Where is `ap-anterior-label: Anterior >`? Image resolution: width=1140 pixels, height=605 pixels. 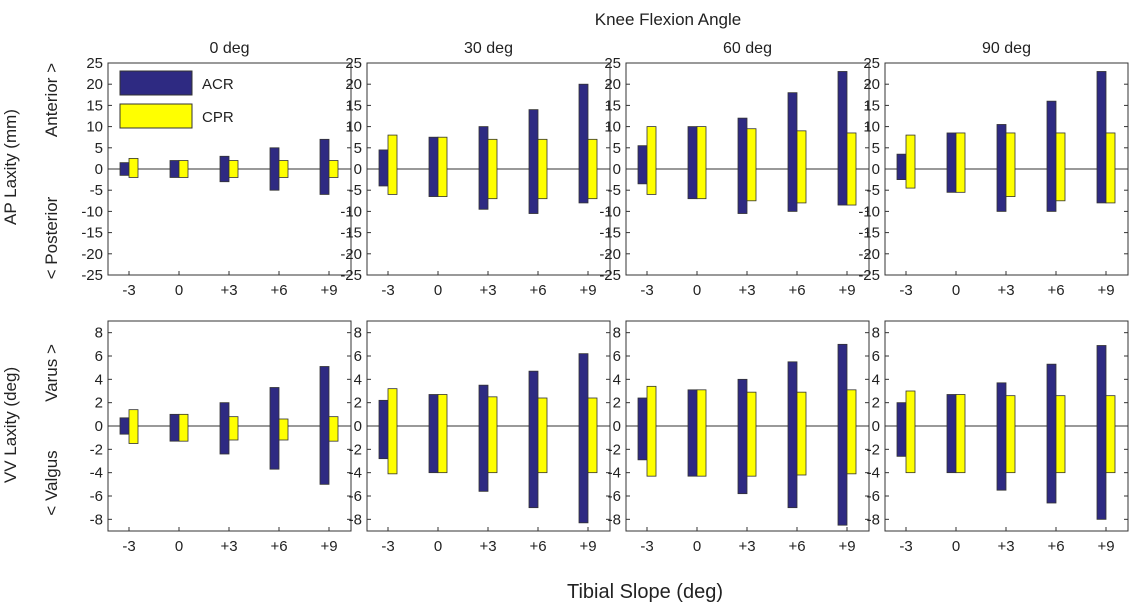 ap-anterior-label: Anterior > is located at coordinates (51, 100).